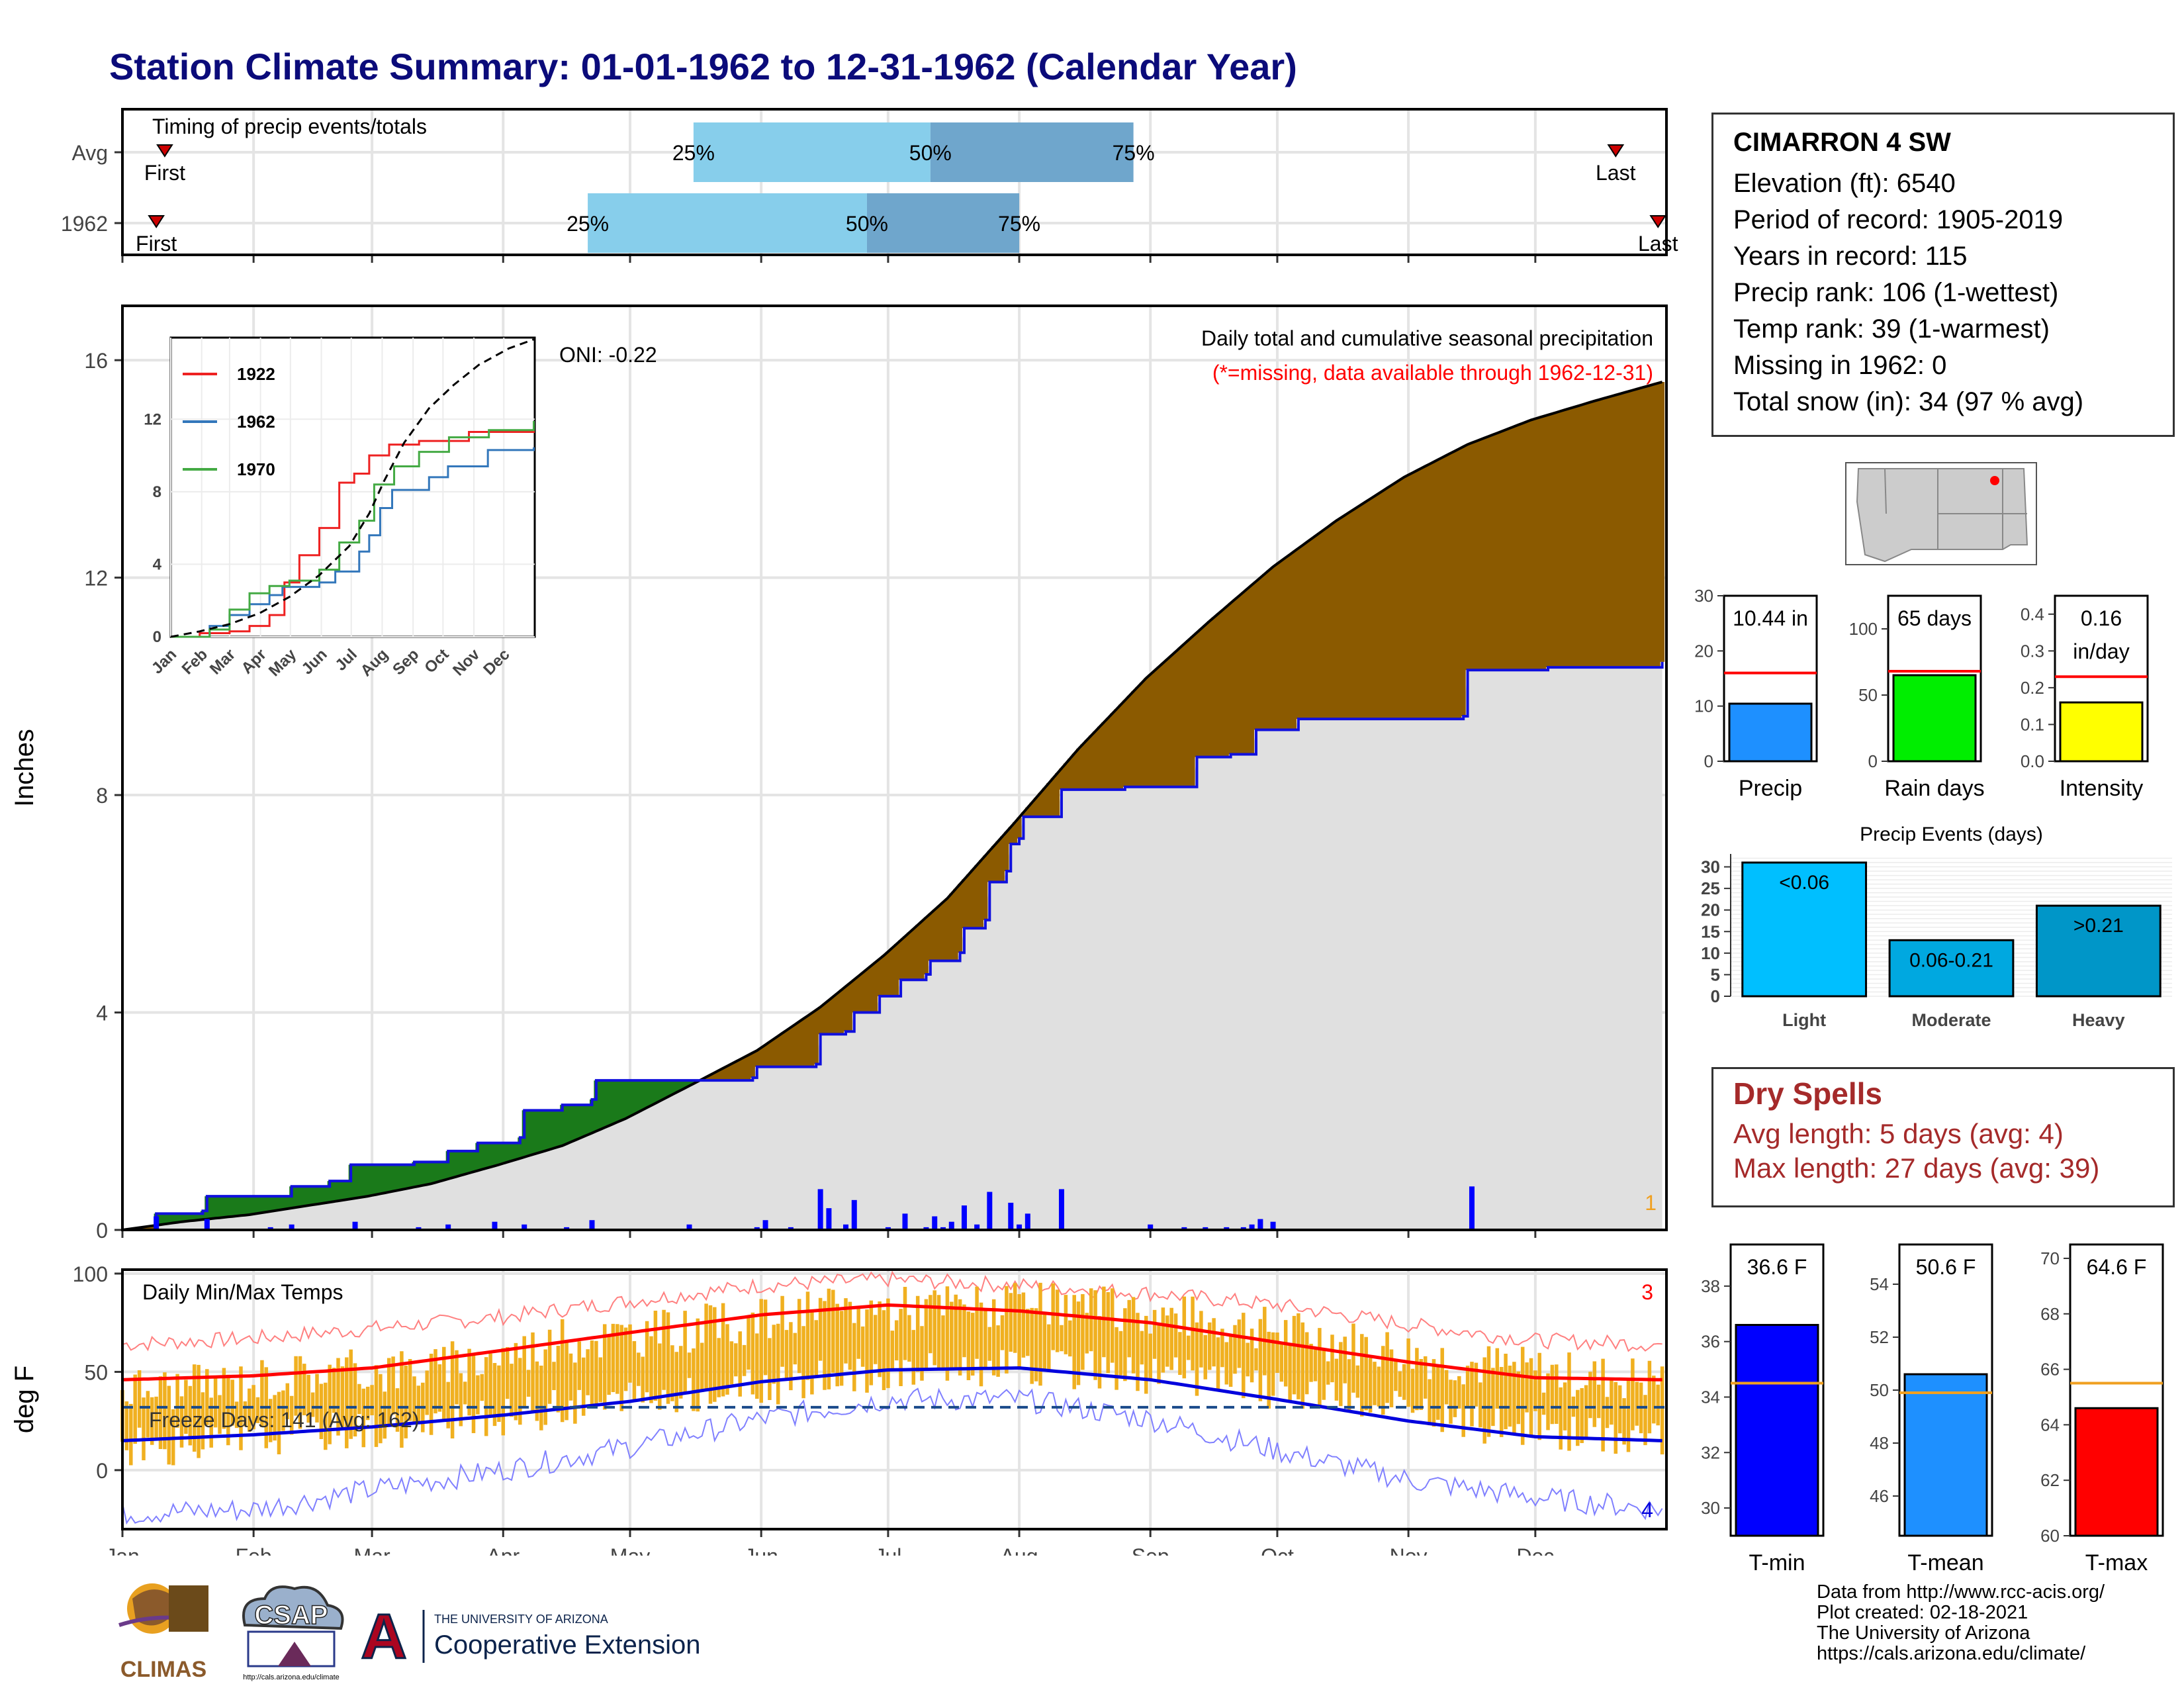 The image size is (2184, 1688). What do you see at coordinates (122, 1550) in the screenshot?
I see `temp-x-label: Jan` at bounding box center [122, 1550].